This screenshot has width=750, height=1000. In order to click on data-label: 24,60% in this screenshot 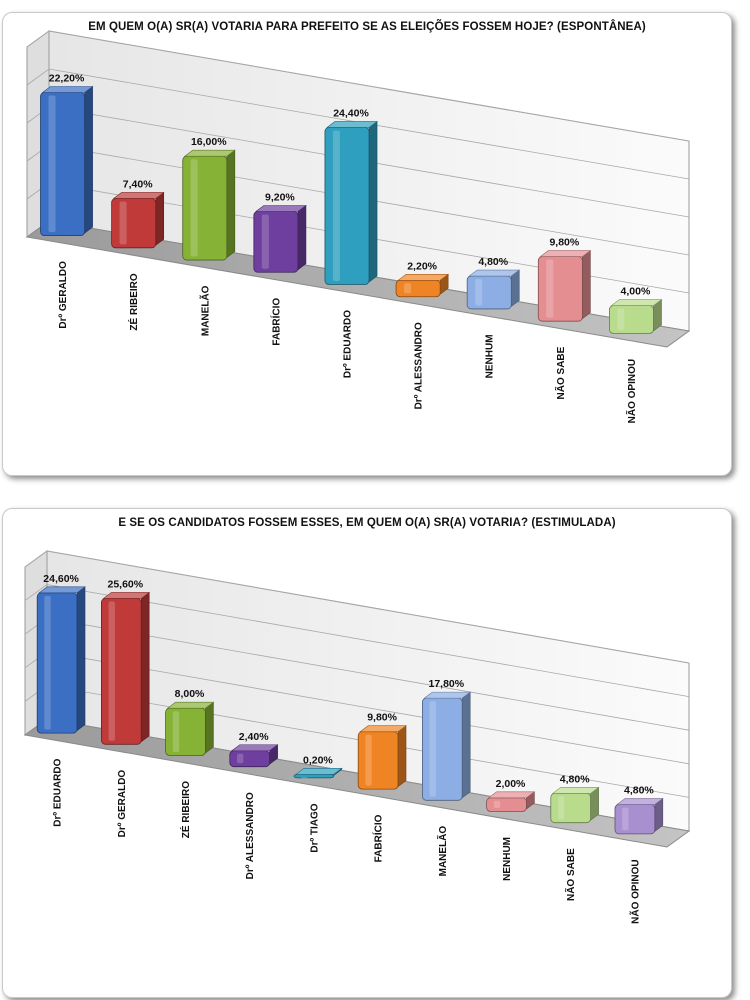, I will do `click(61, 579)`.